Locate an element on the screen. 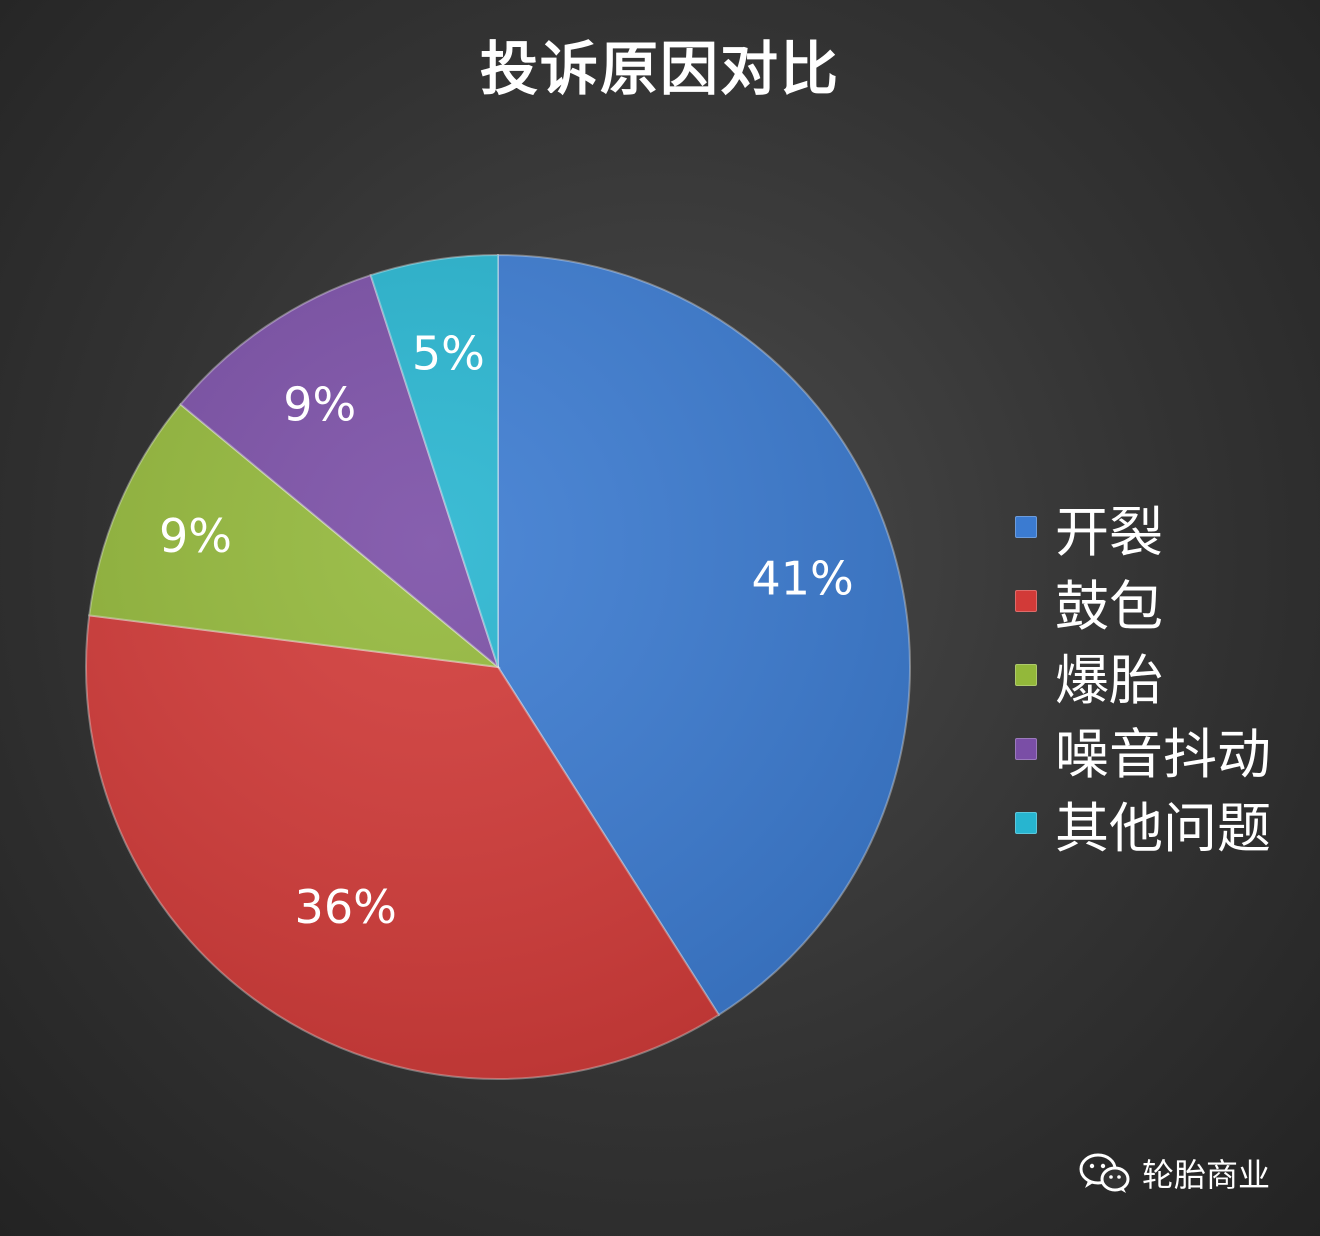 The height and width of the screenshot is (1236, 1320). legend-label: 爆胎 is located at coordinates (1109, 680).